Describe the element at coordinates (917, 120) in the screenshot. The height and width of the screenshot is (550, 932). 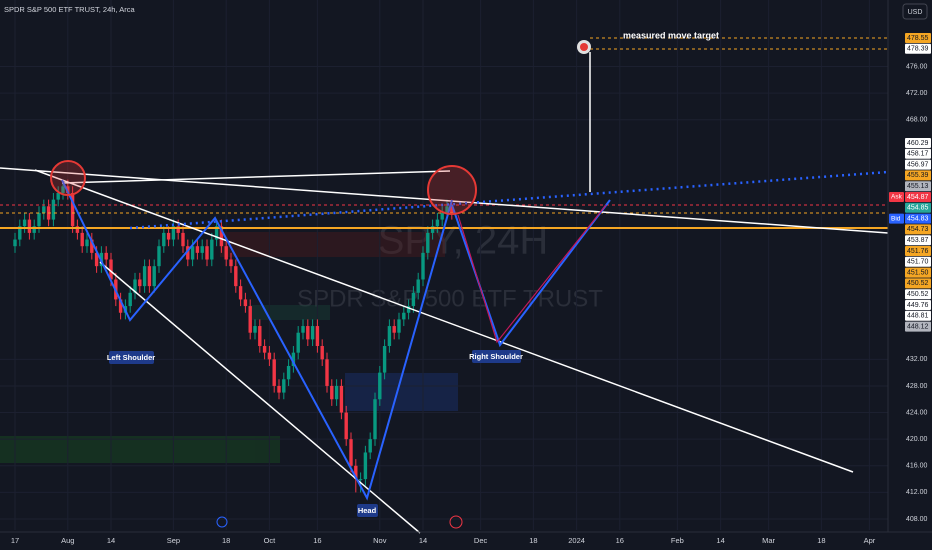
I see `y-tick-label: 468.00` at that location.